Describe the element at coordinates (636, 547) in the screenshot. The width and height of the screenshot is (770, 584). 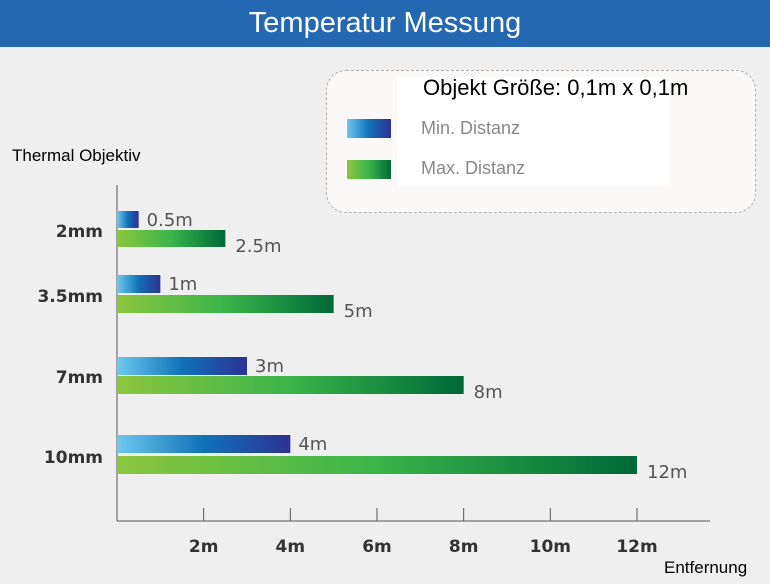
I see `x-tick-label: 12m` at that location.